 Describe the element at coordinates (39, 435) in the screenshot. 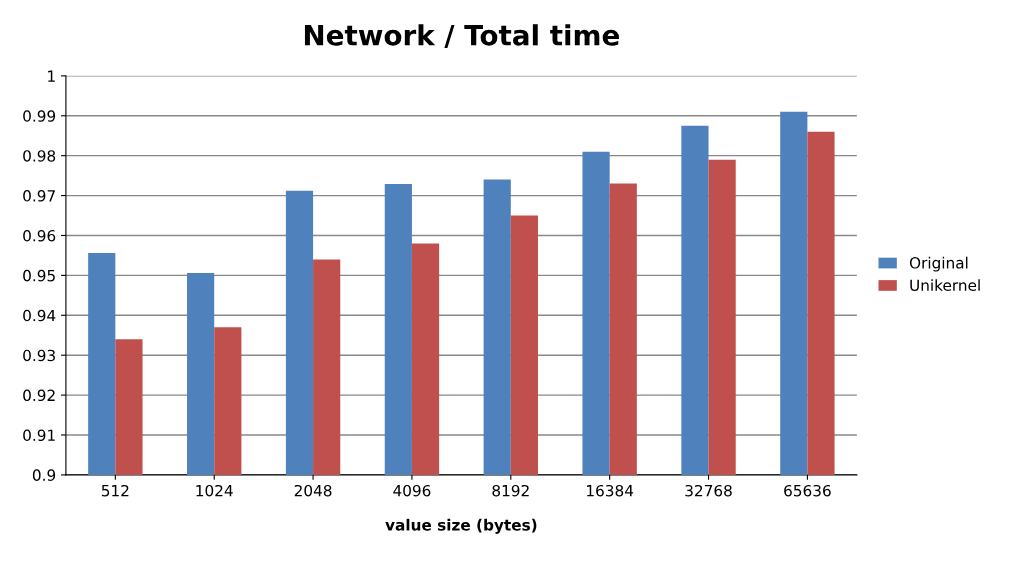

I see `y-tick-label: 0.91` at that location.